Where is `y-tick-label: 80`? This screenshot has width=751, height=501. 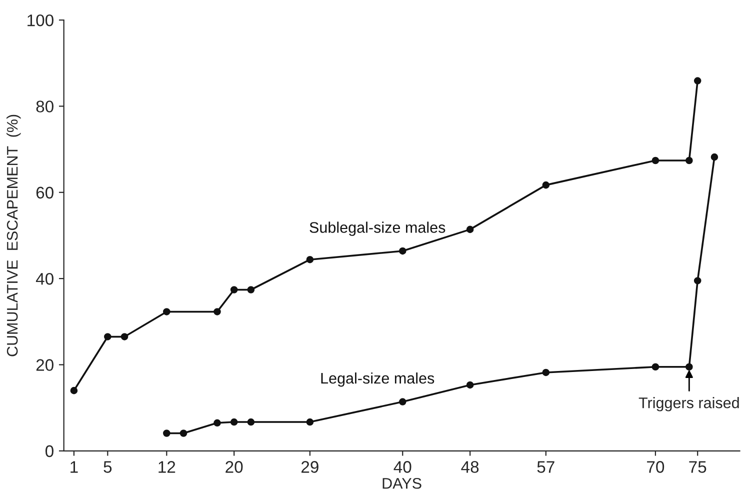
y-tick-label: 80 is located at coordinates (45, 106).